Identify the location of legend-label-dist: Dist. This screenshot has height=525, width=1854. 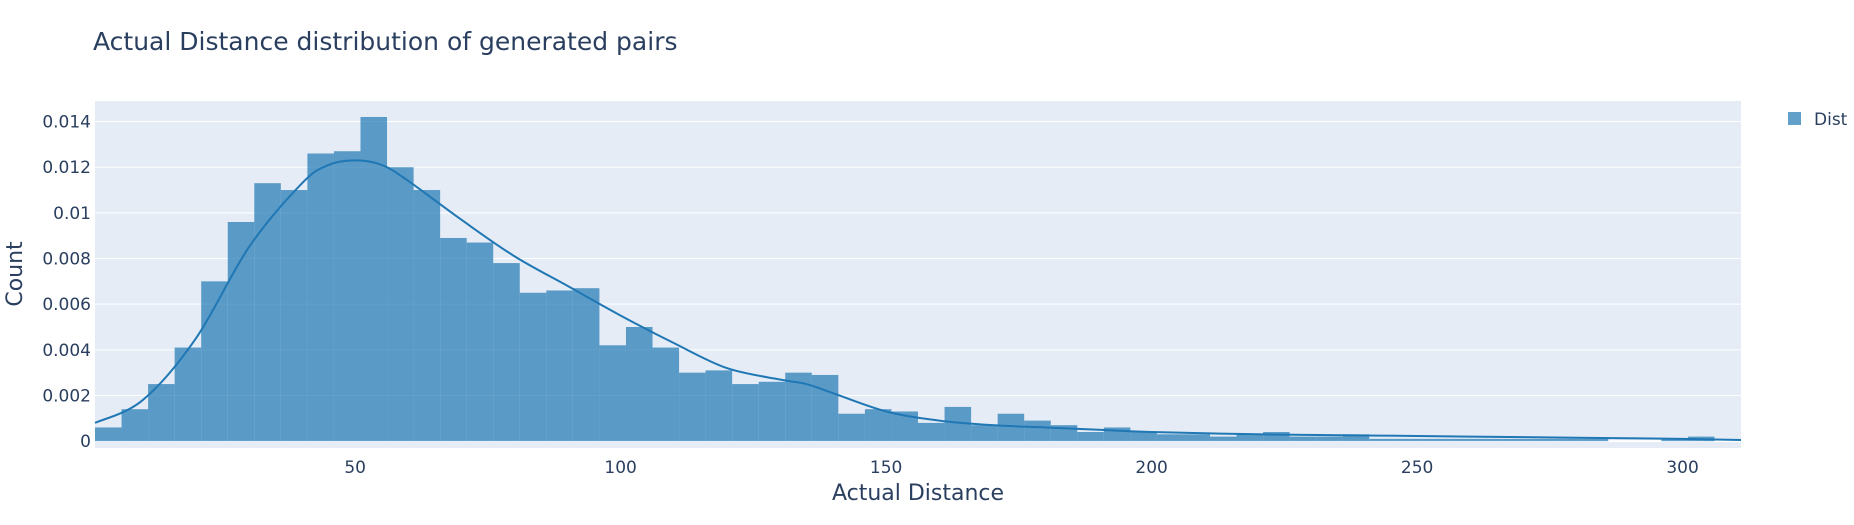
(1831, 120).